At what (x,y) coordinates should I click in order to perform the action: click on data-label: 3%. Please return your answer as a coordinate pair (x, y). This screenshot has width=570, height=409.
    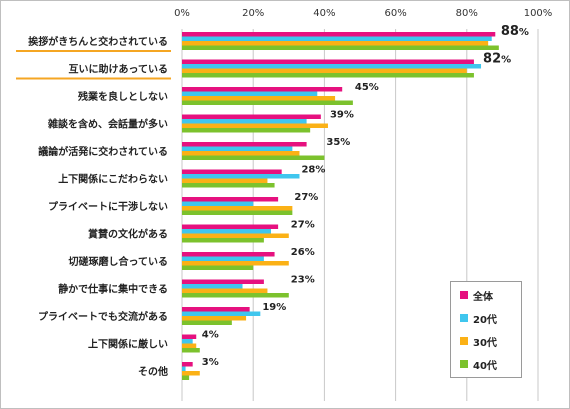
    Looking at the image, I should click on (210, 362).